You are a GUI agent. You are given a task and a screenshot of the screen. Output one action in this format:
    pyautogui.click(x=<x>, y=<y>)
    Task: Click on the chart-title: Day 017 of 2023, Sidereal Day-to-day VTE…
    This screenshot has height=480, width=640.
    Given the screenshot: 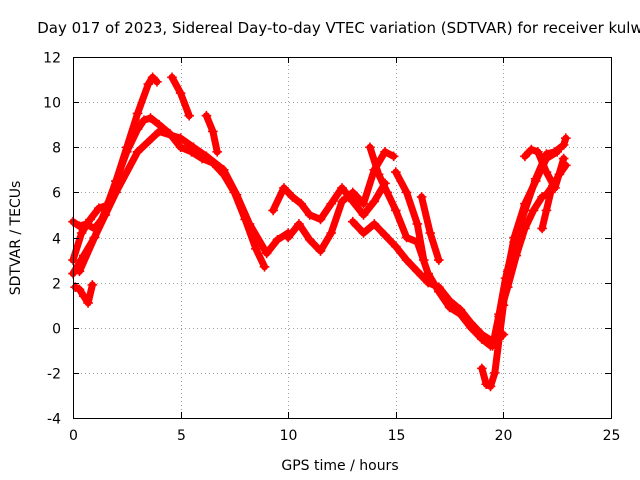 What is the action you would take?
    pyautogui.click(x=338, y=28)
    